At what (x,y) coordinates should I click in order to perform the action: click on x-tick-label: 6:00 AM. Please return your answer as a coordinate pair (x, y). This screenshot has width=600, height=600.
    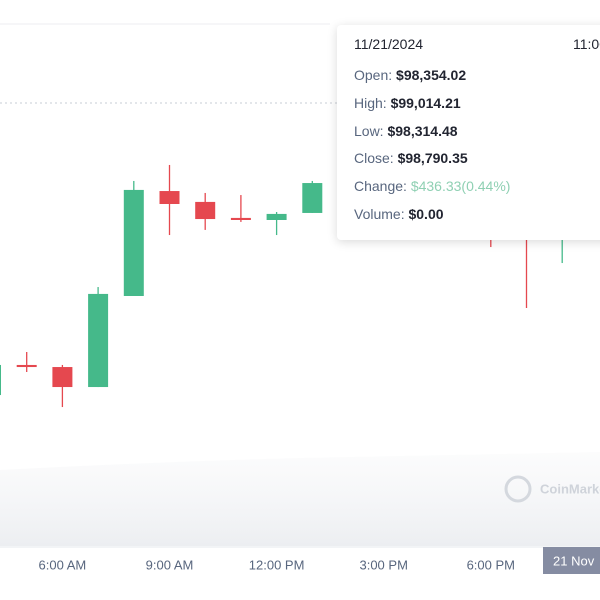
    Looking at the image, I should click on (63, 564).